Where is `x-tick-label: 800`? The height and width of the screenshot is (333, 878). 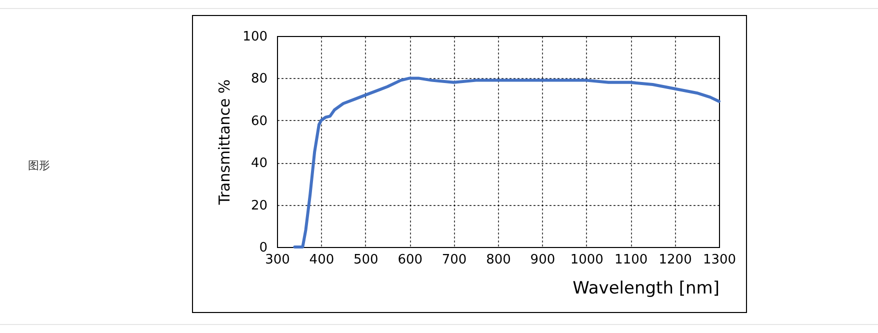 x-tick-label: 800 is located at coordinates (498, 260).